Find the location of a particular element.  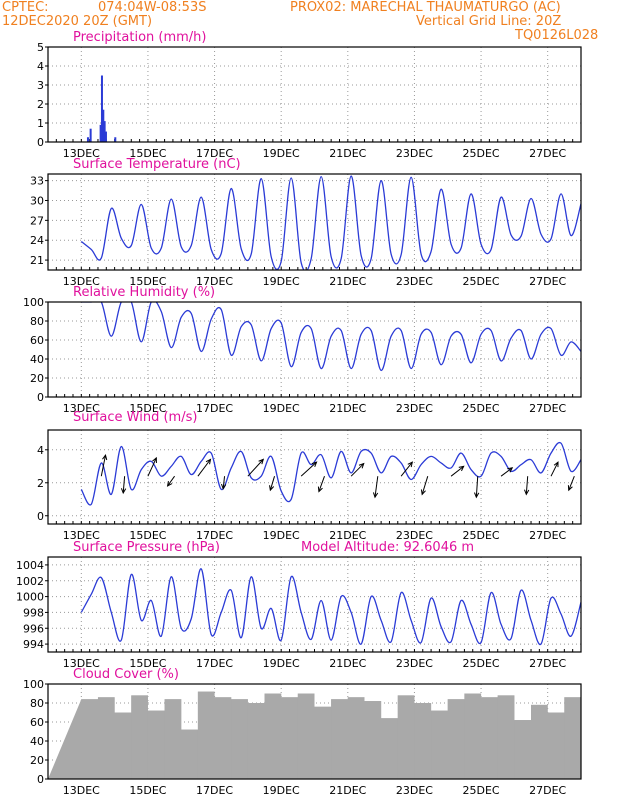

y-tick-label: 5 is located at coordinates (40, 47).